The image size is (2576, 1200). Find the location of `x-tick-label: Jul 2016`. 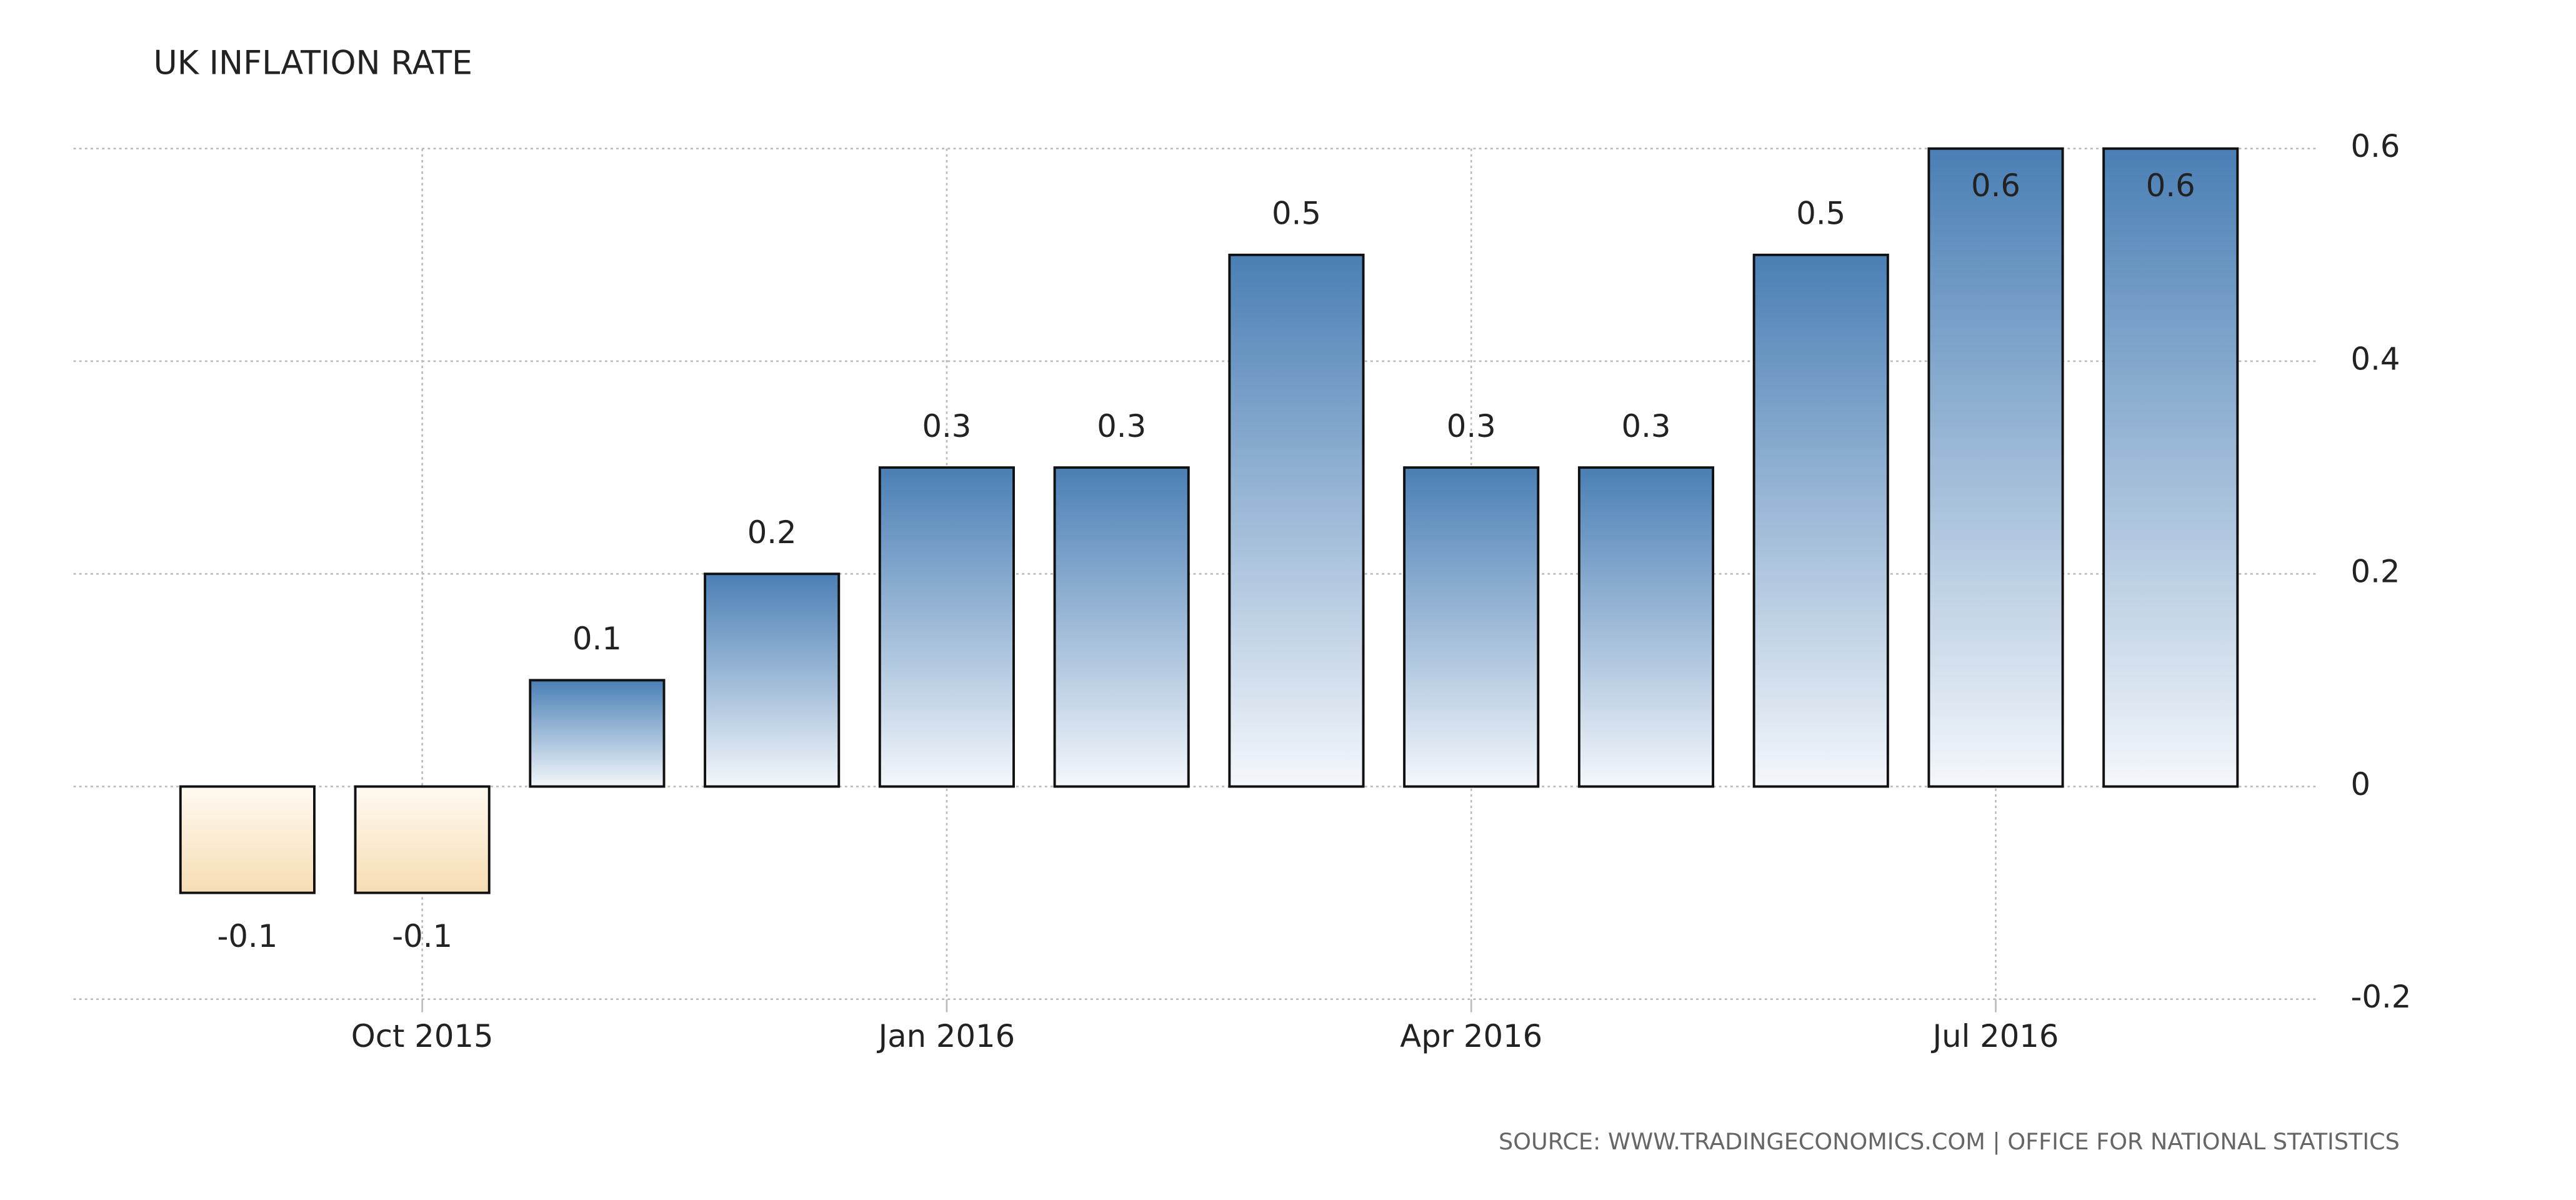

x-tick-label: Jul 2016 is located at coordinates (1995, 1036).